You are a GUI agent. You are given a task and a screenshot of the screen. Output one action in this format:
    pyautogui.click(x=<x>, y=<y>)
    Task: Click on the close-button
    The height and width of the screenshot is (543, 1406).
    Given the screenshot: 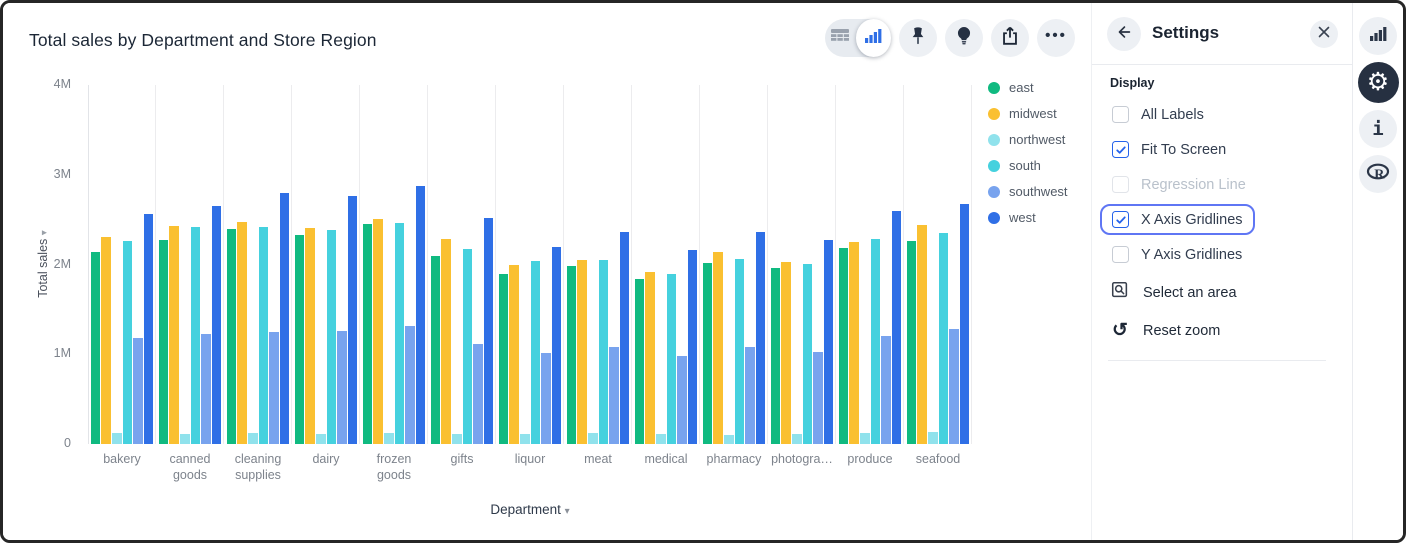 What is the action you would take?
    pyautogui.click(x=1324, y=34)
    